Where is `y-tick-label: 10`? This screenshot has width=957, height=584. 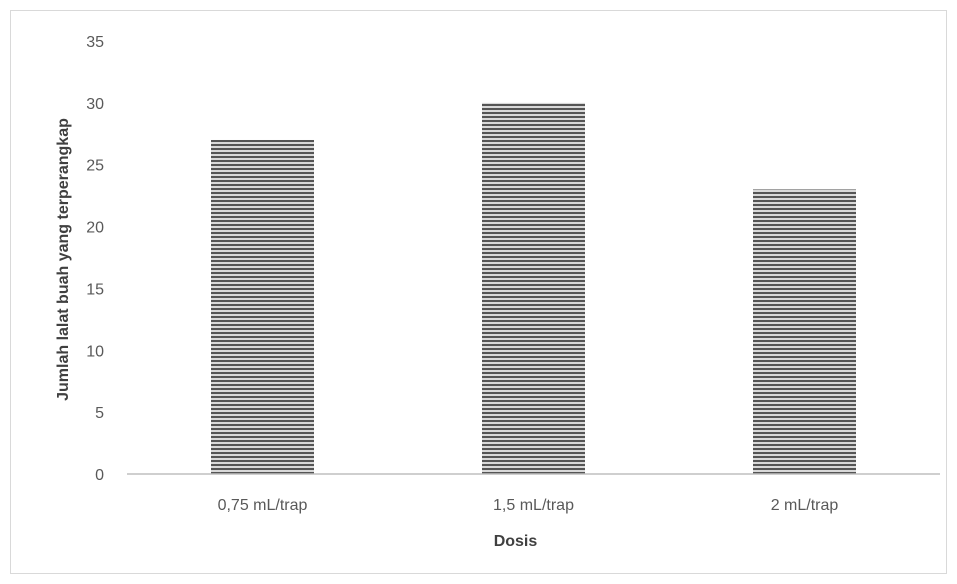
y-tick-label: 10 is located at coordinates (95, 351).